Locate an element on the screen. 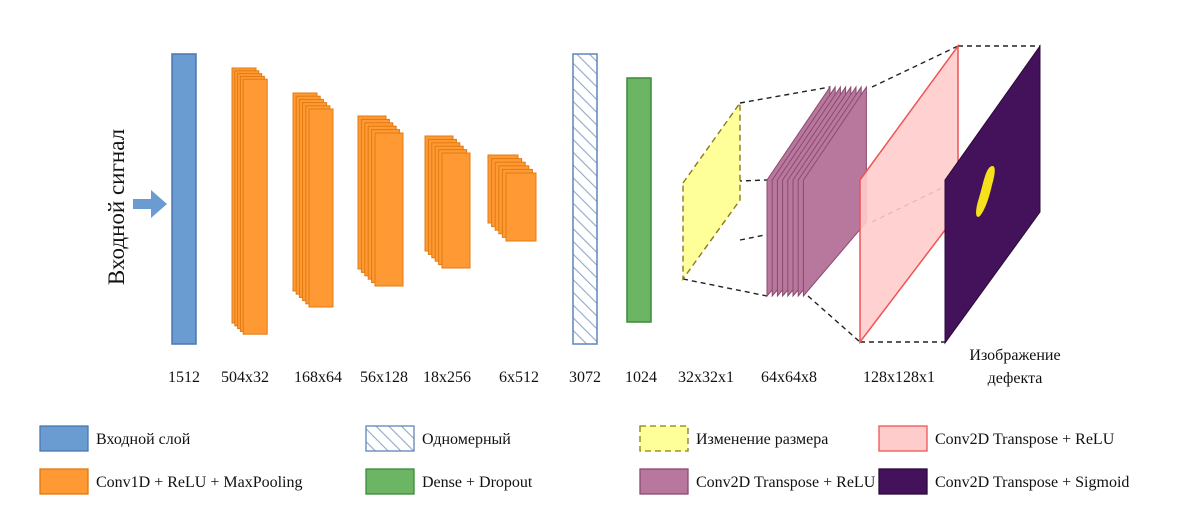  defect-spot is located at coordinates (985, 191).